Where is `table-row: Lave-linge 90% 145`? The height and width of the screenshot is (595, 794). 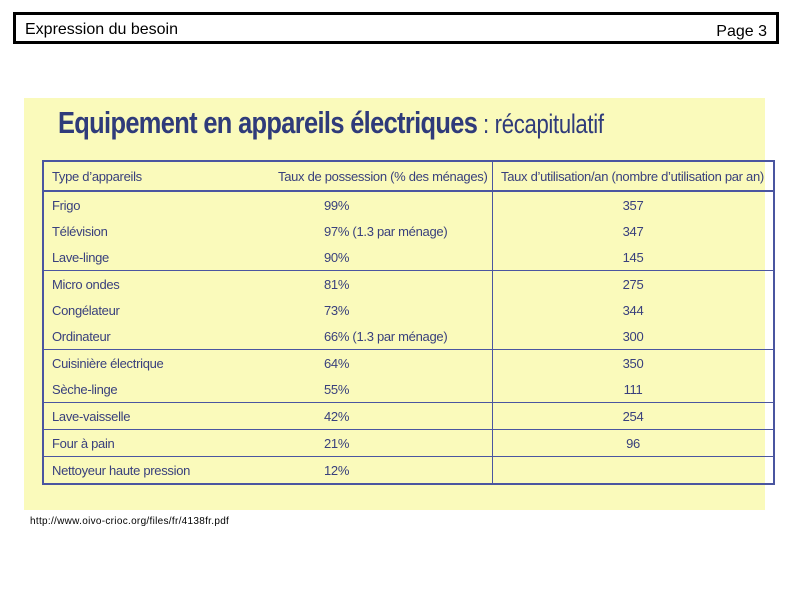 table-row: Lave-linge 90% 145 is located at coordinates (408, 257).